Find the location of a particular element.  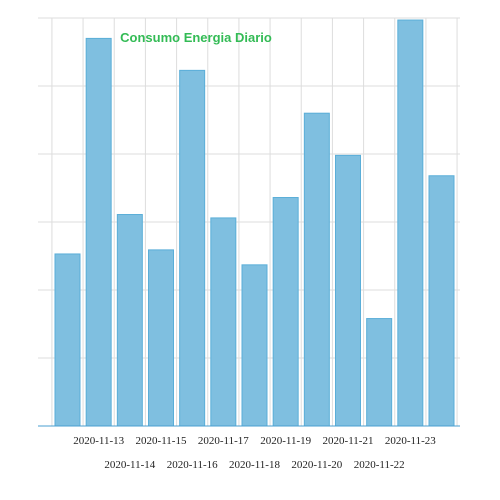

x-tick-label: 2020-11-22 is located at coordinates (379, 465).